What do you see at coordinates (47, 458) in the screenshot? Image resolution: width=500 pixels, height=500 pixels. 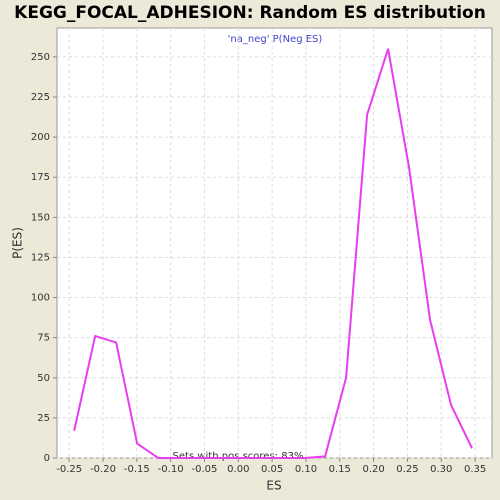 I see `y-tick-label: 0` at bounding box center [47, 458].